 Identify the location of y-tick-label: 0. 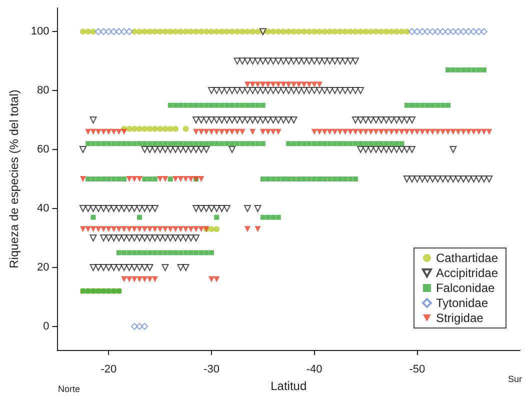
(46, 326).